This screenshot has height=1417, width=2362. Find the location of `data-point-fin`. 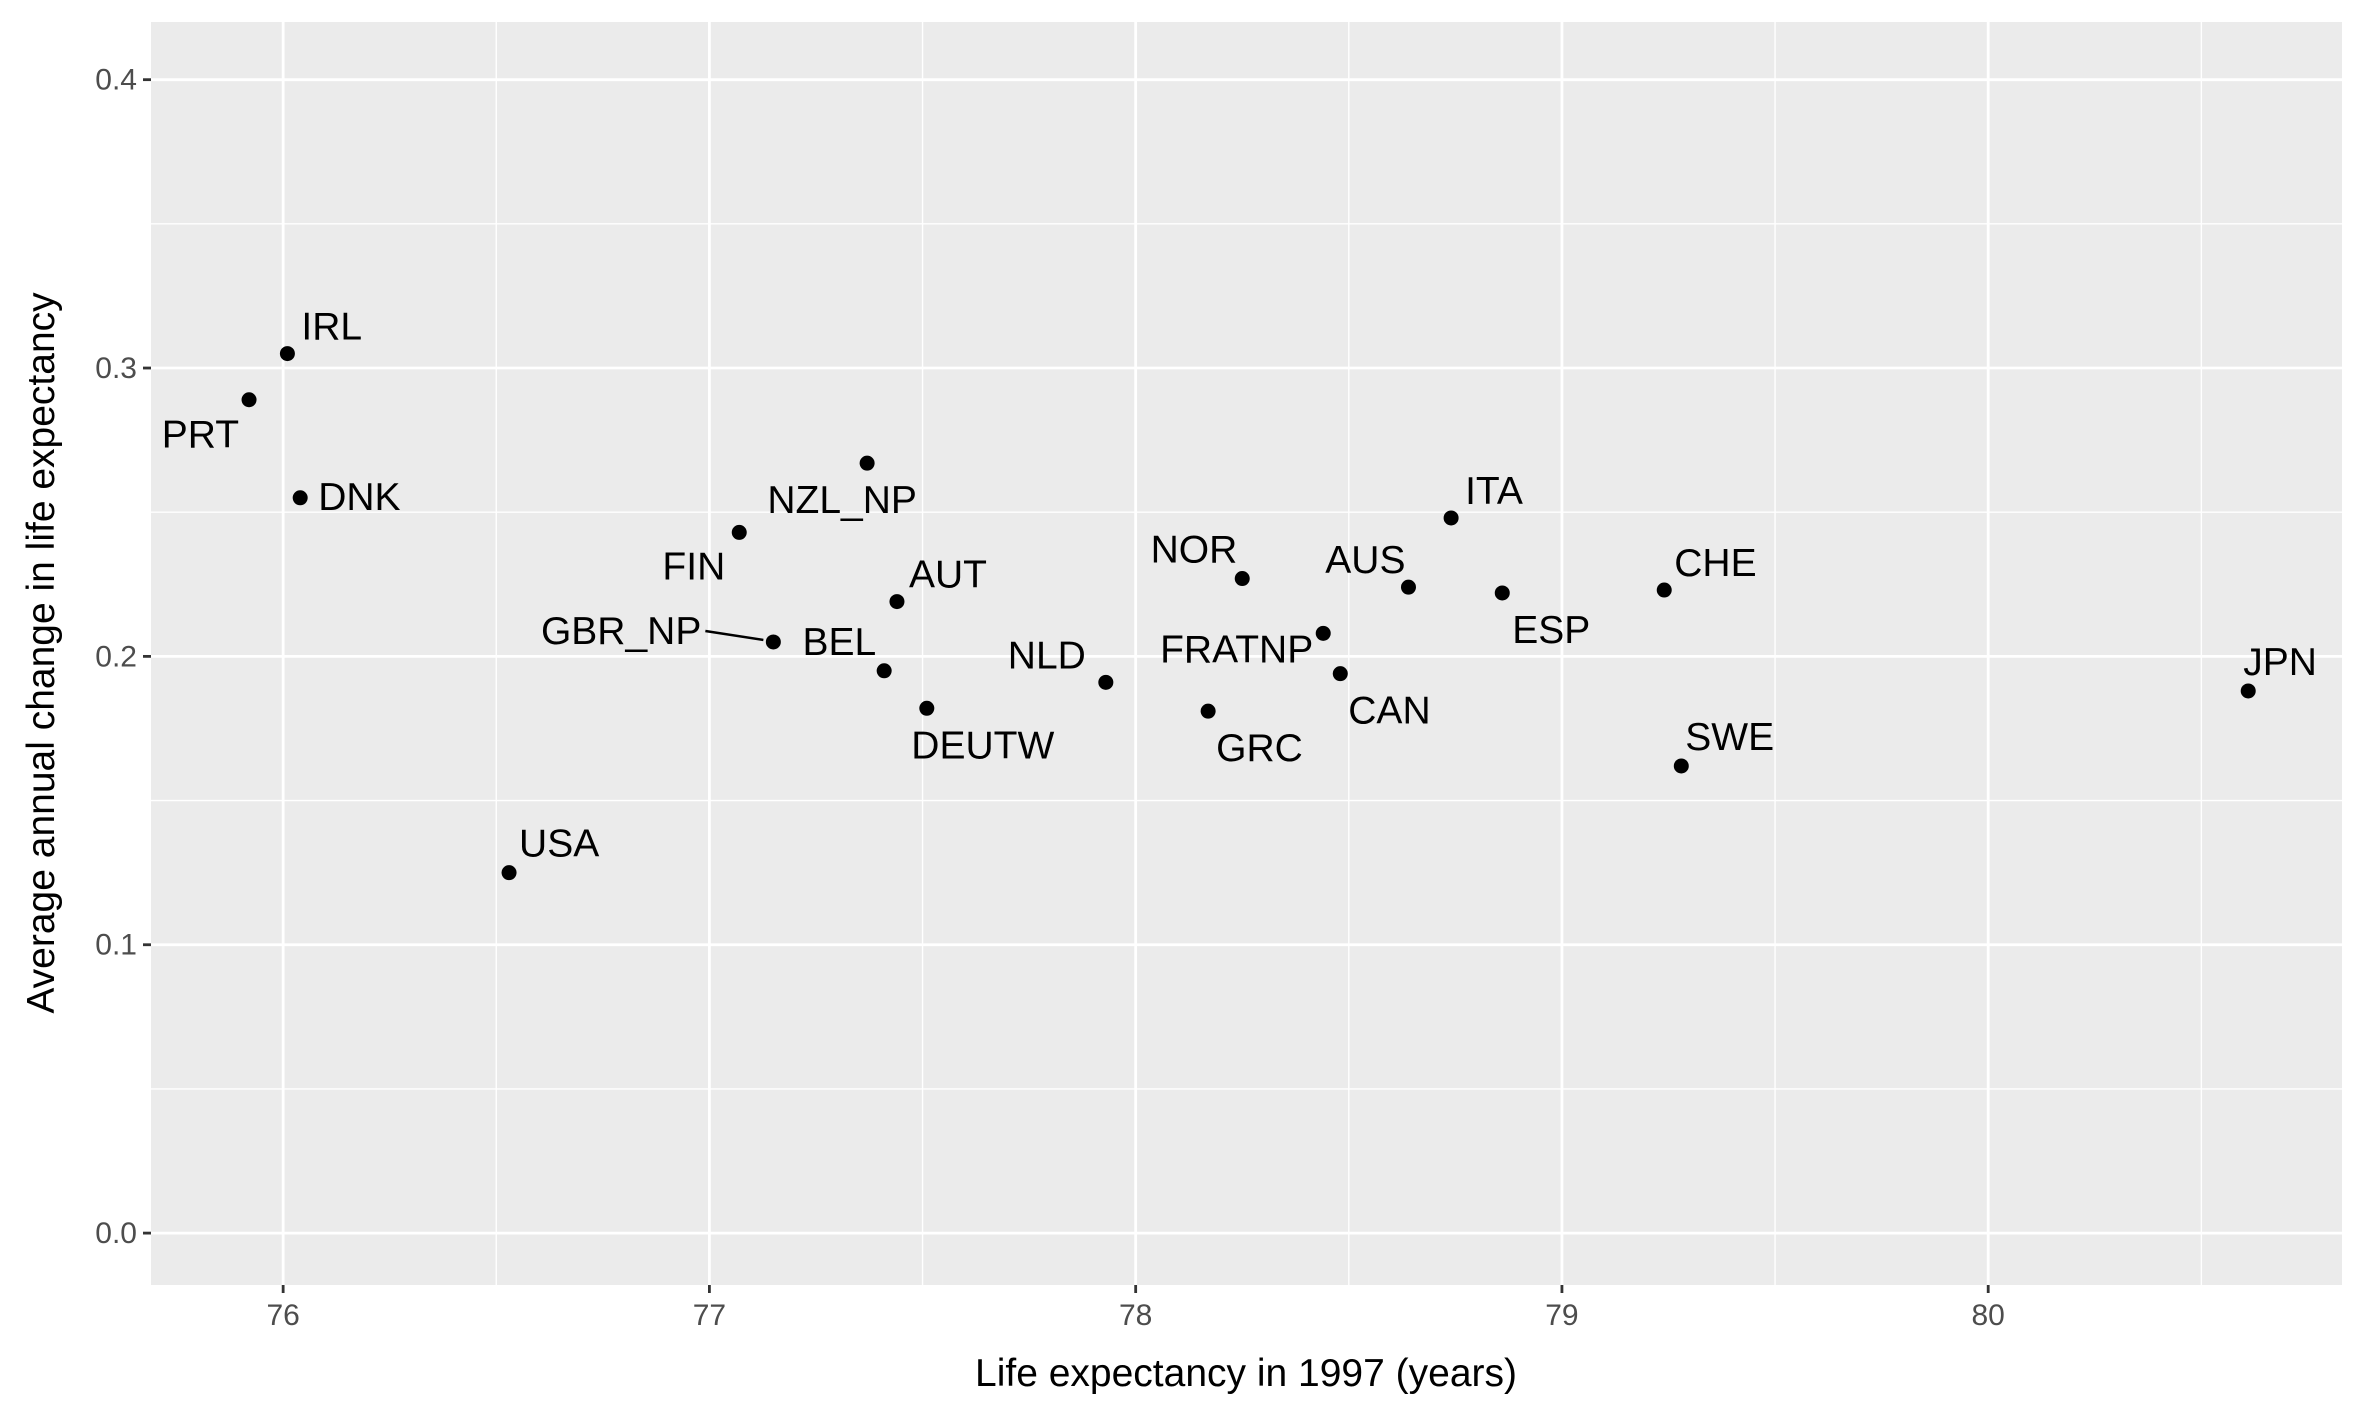

data-point-fin is located at coordinates (739, 532).